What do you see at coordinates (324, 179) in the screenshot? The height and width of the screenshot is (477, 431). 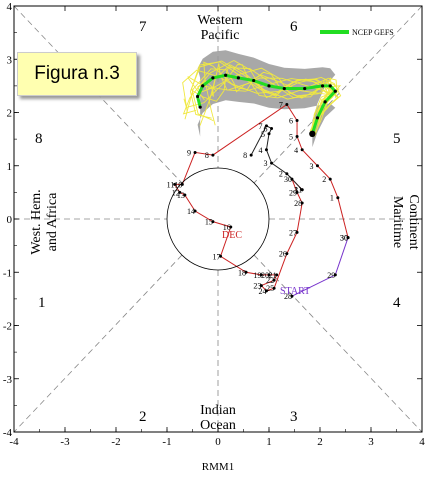 I see `dec-day-label: 2` at bounding box center [324, 179].